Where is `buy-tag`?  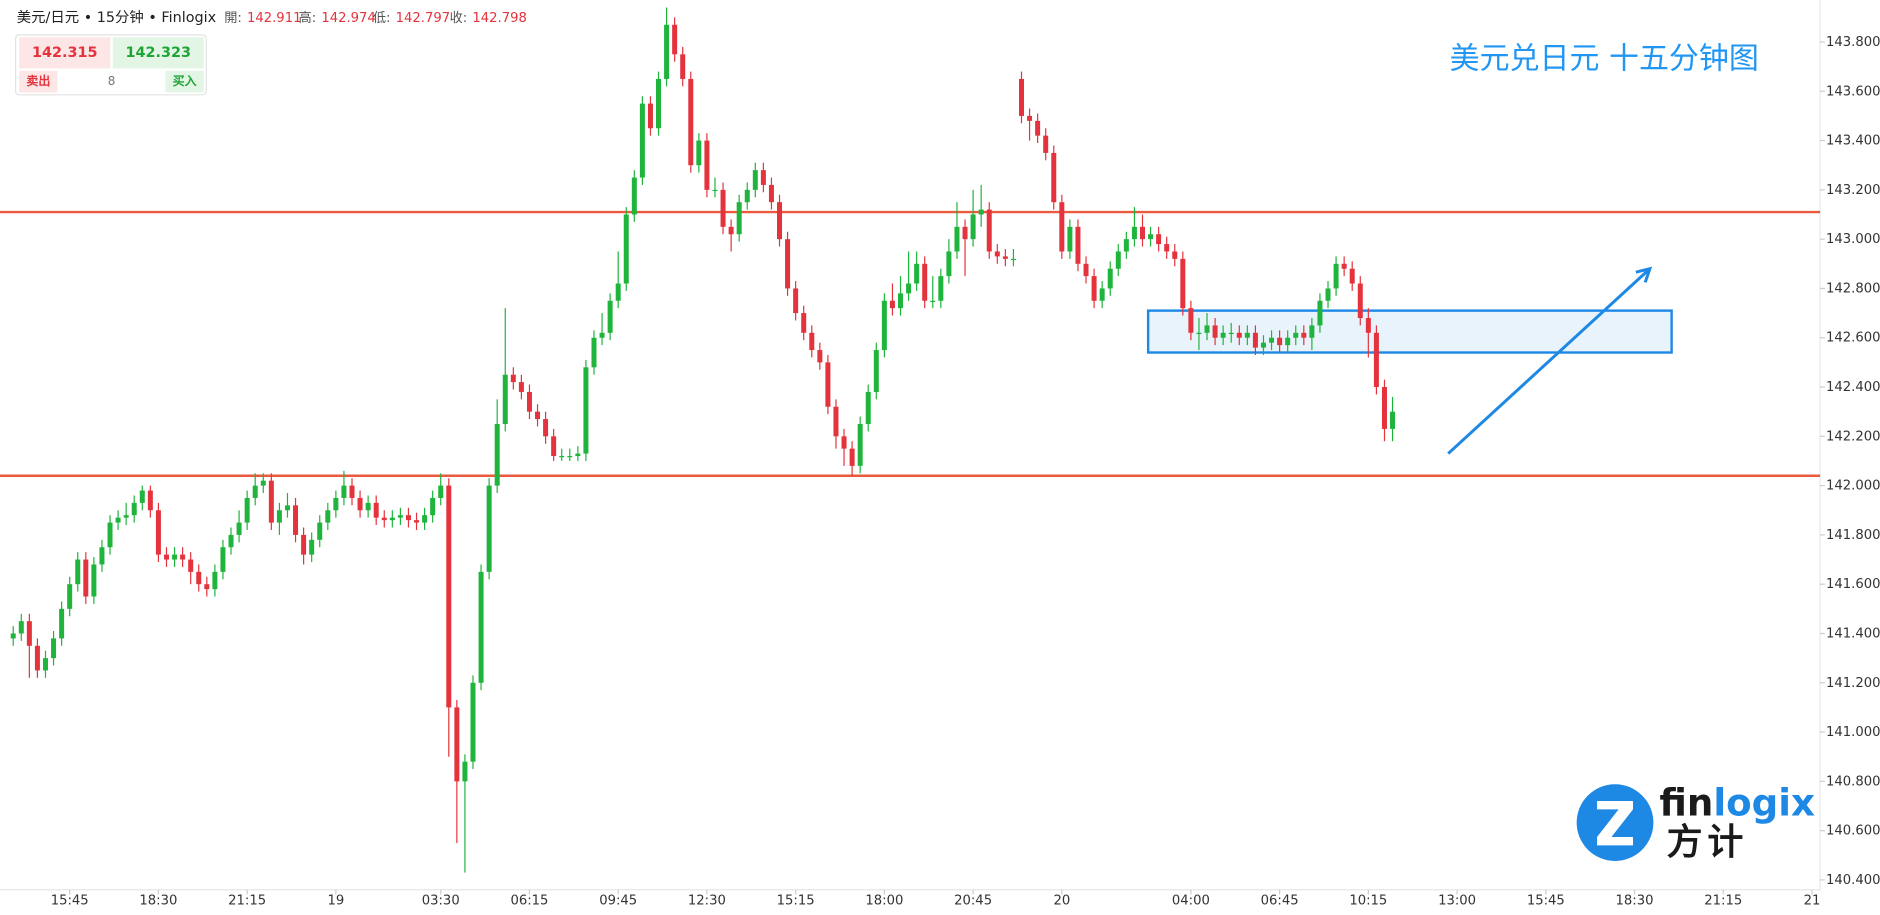
buy-tag is located at coordinates (184, 81).